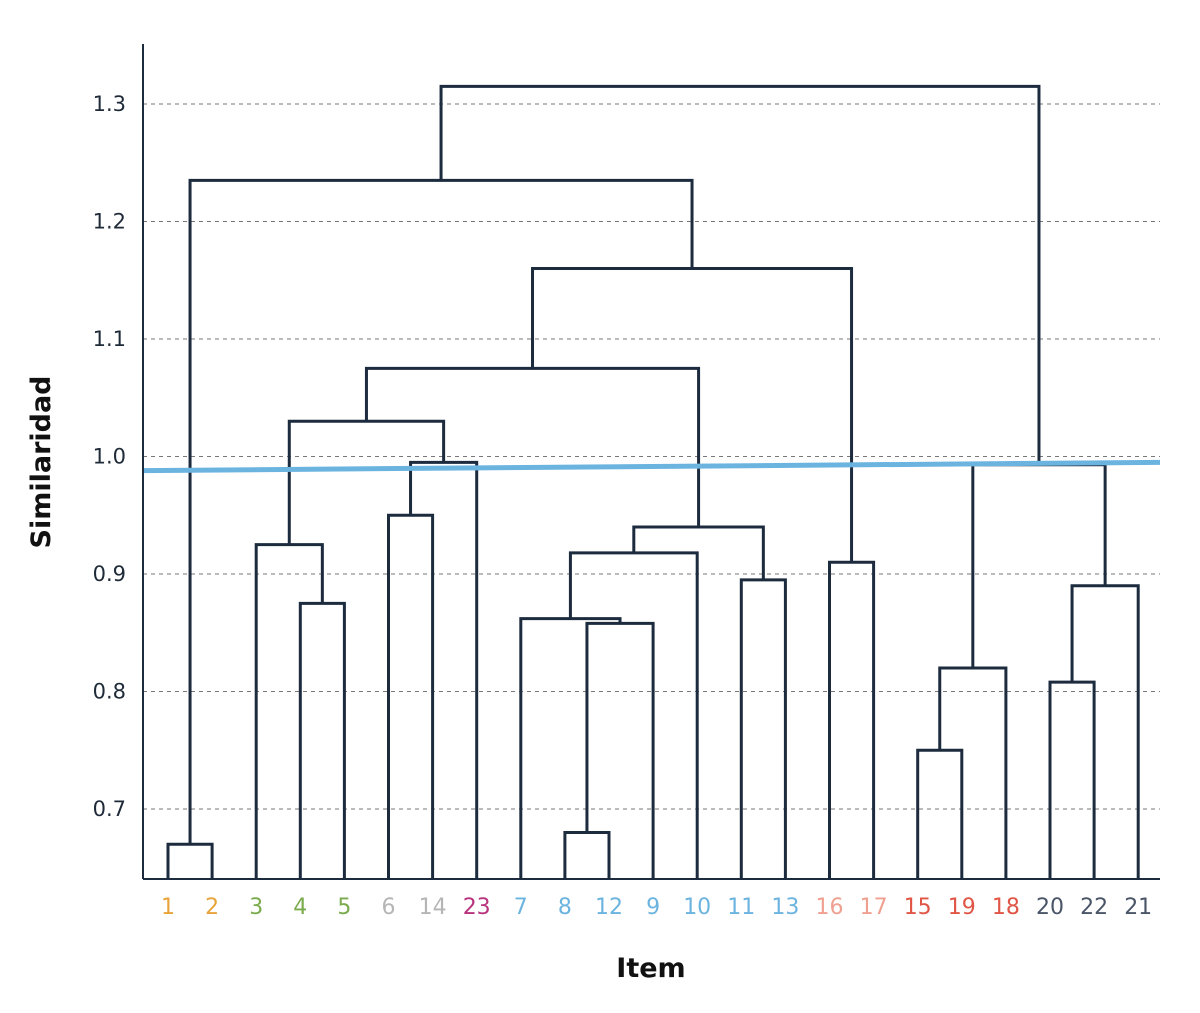  Describe the element at coordinates (109, 809) in the screenshot. I see `y-tick-label: 0.7` at that location.